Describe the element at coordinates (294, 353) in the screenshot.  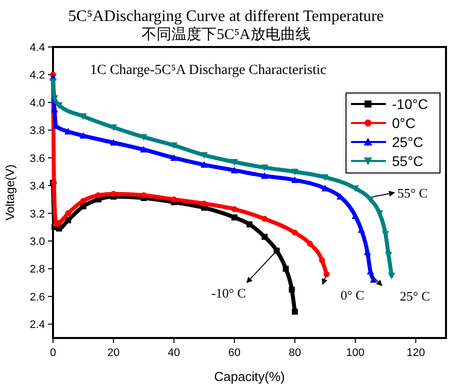
I see `x-tick-label: 80` at that location.